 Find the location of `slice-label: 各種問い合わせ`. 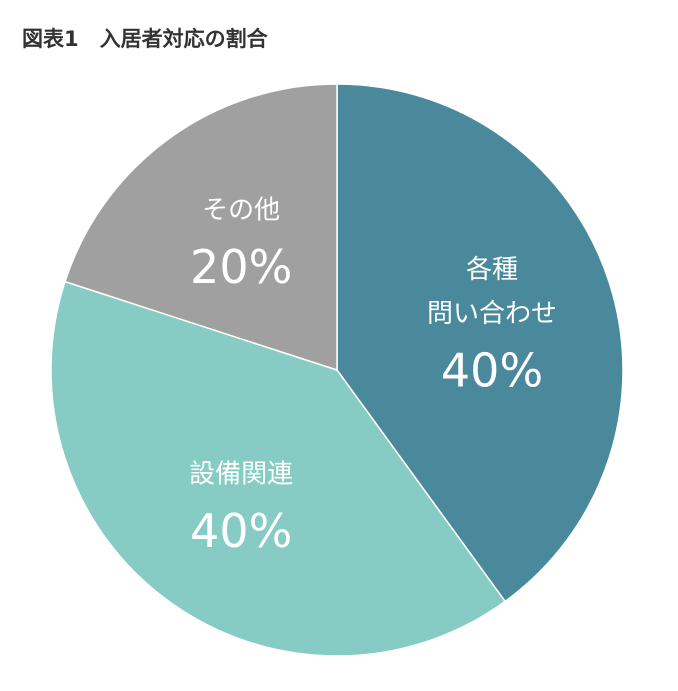

slice-label: 各種問い合わせ is located at coordinates (492, 292).